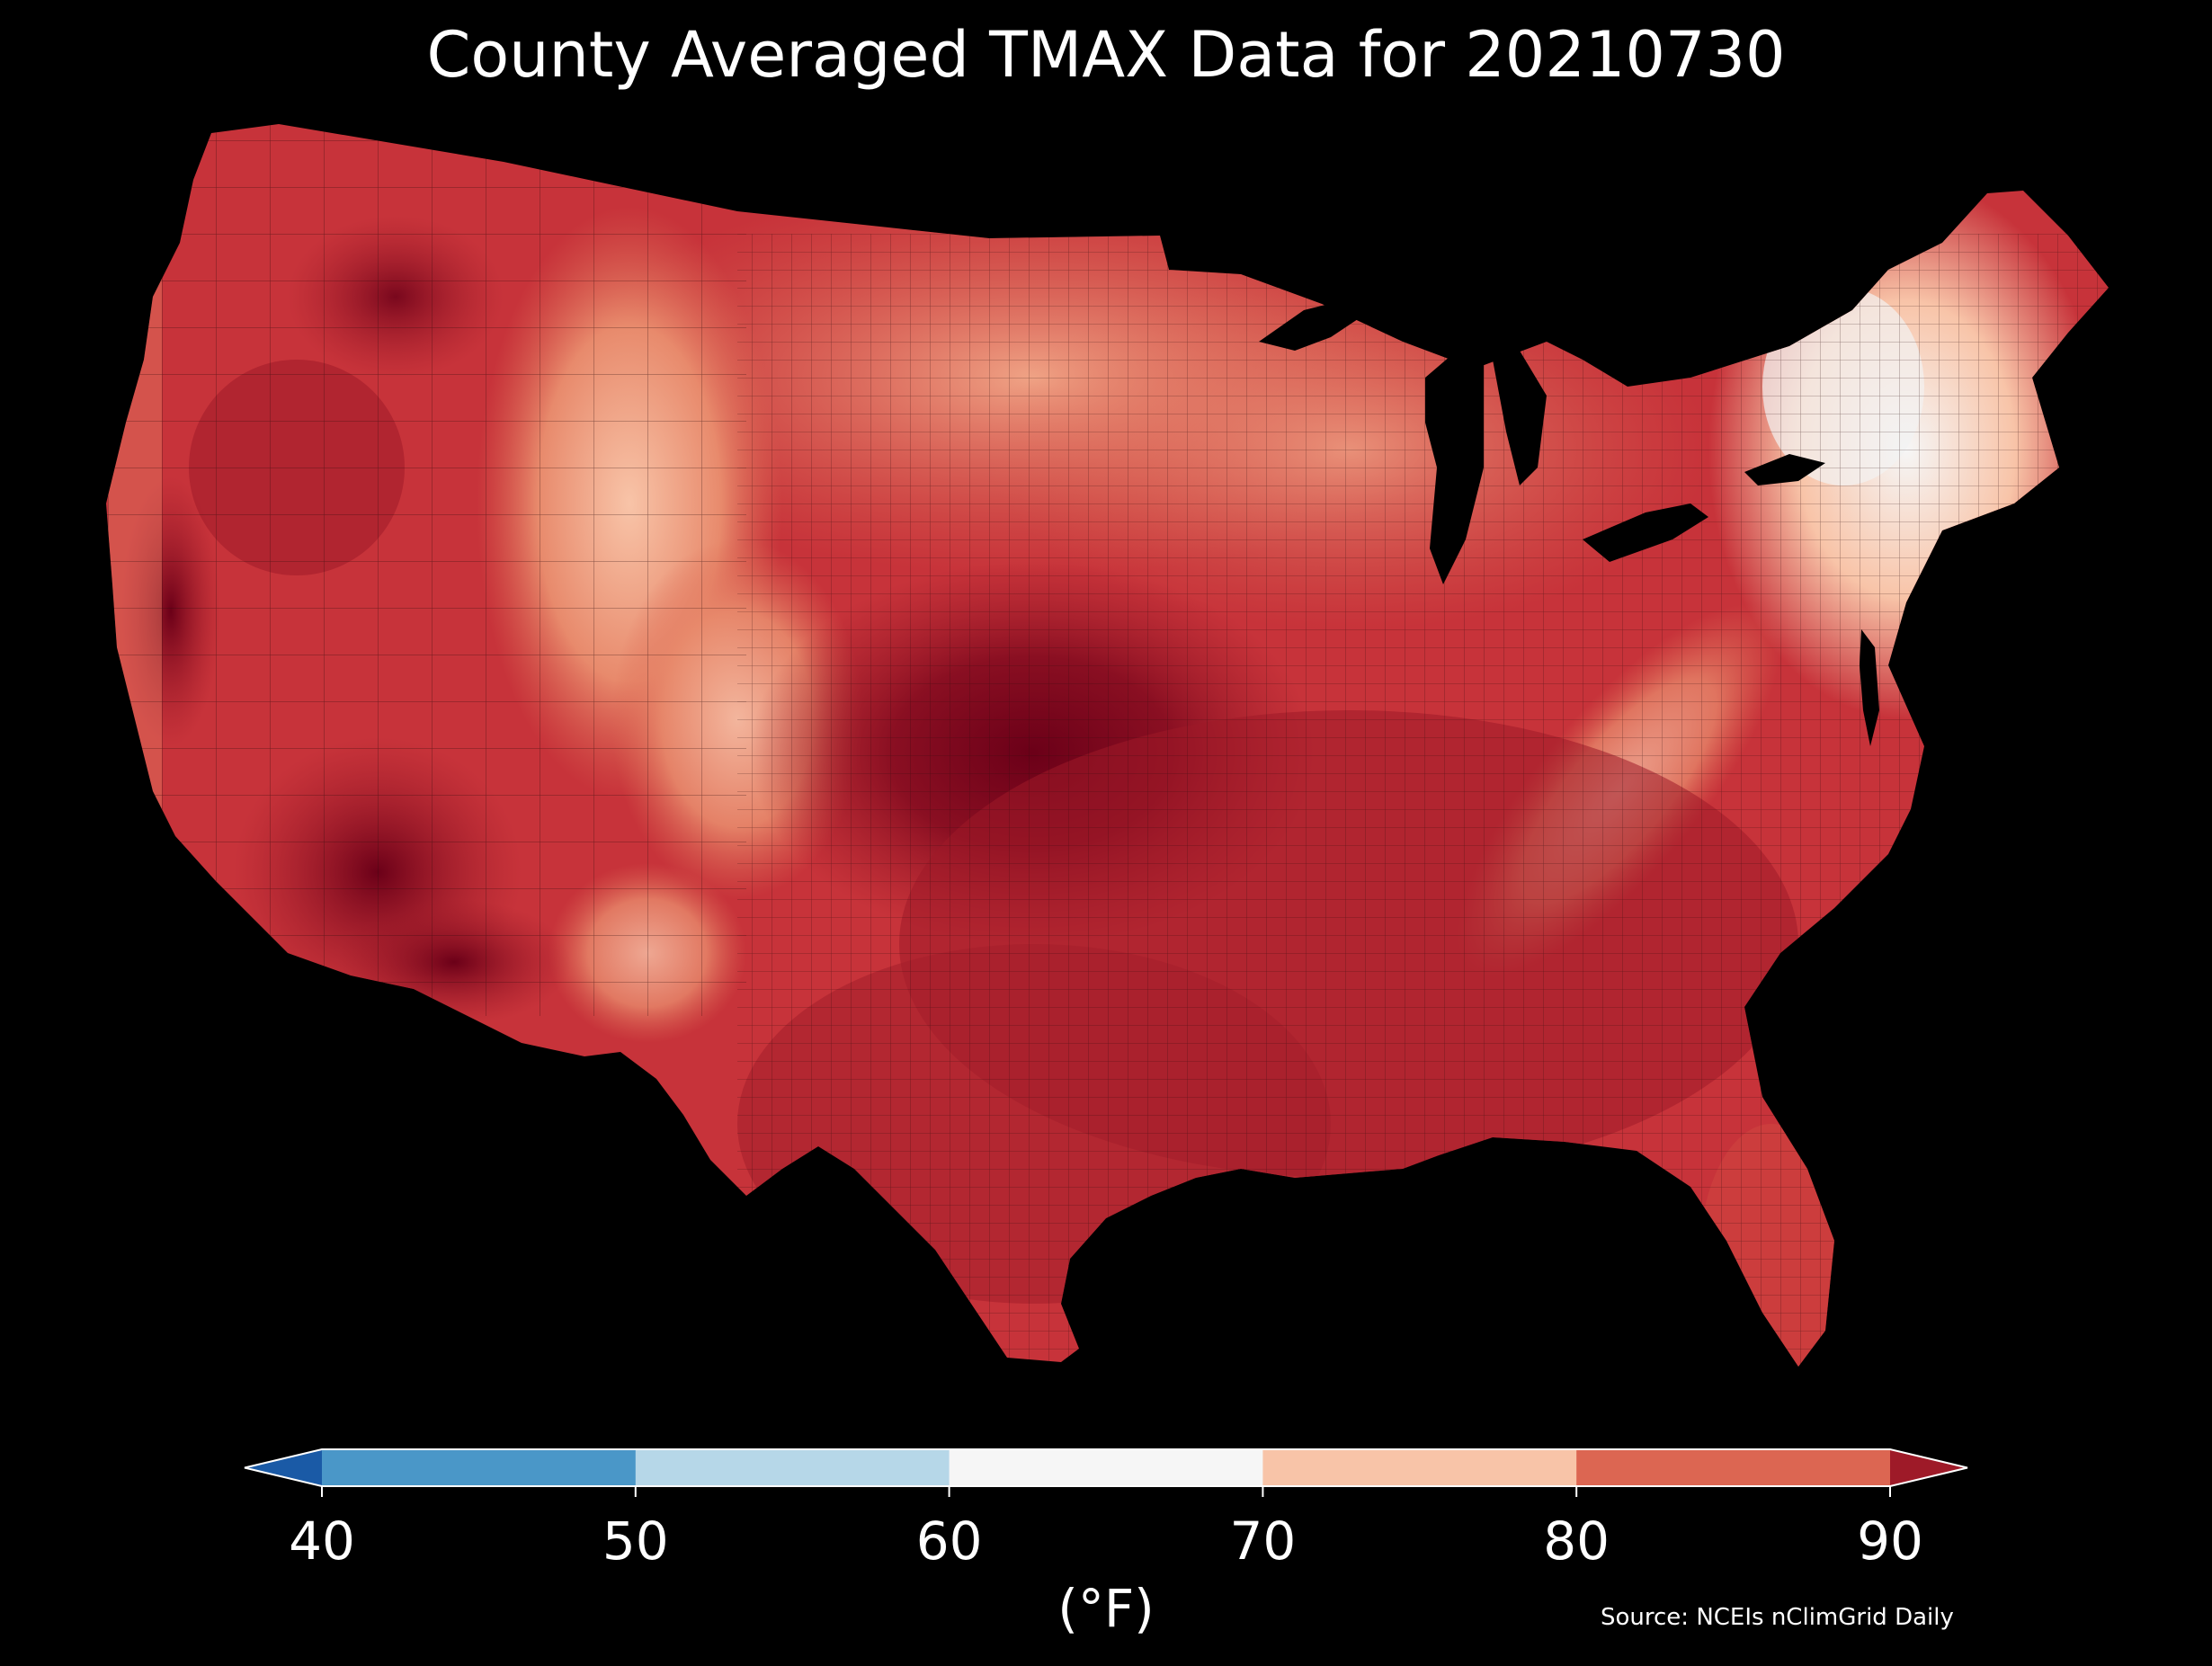 This screenshot has width=2212, height=1666. I want to click on colorbar-extend-high, so click(1928, 1468).